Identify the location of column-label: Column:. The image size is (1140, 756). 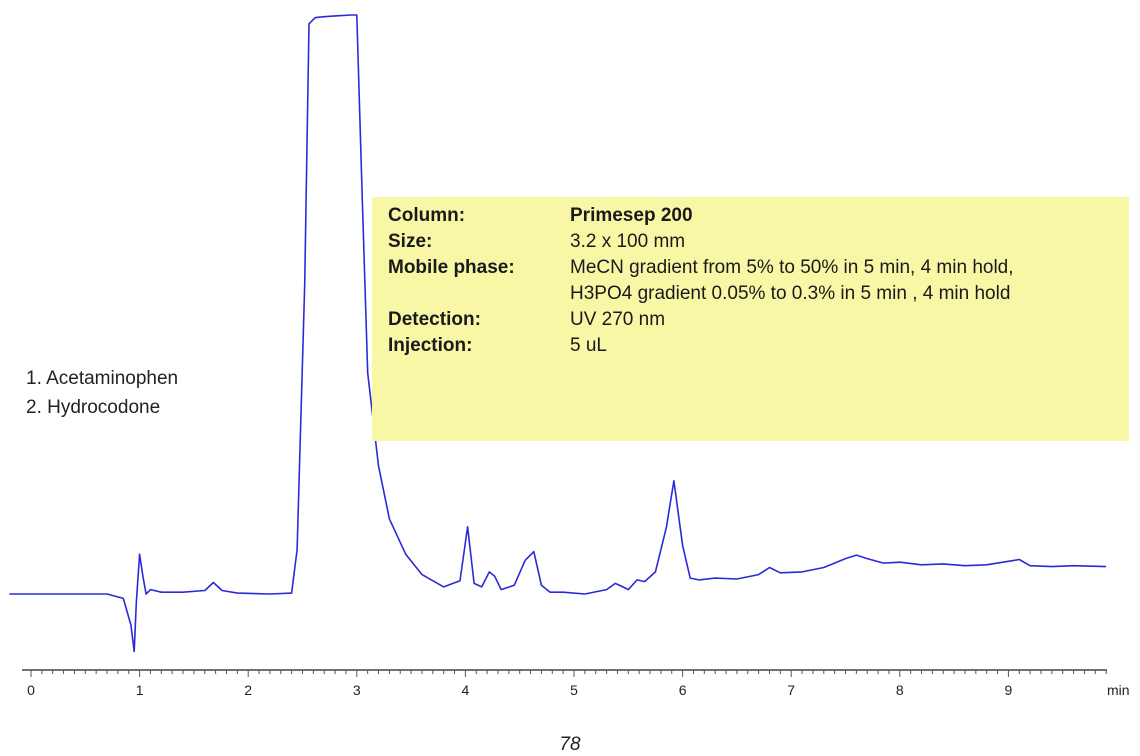
(427, 215).